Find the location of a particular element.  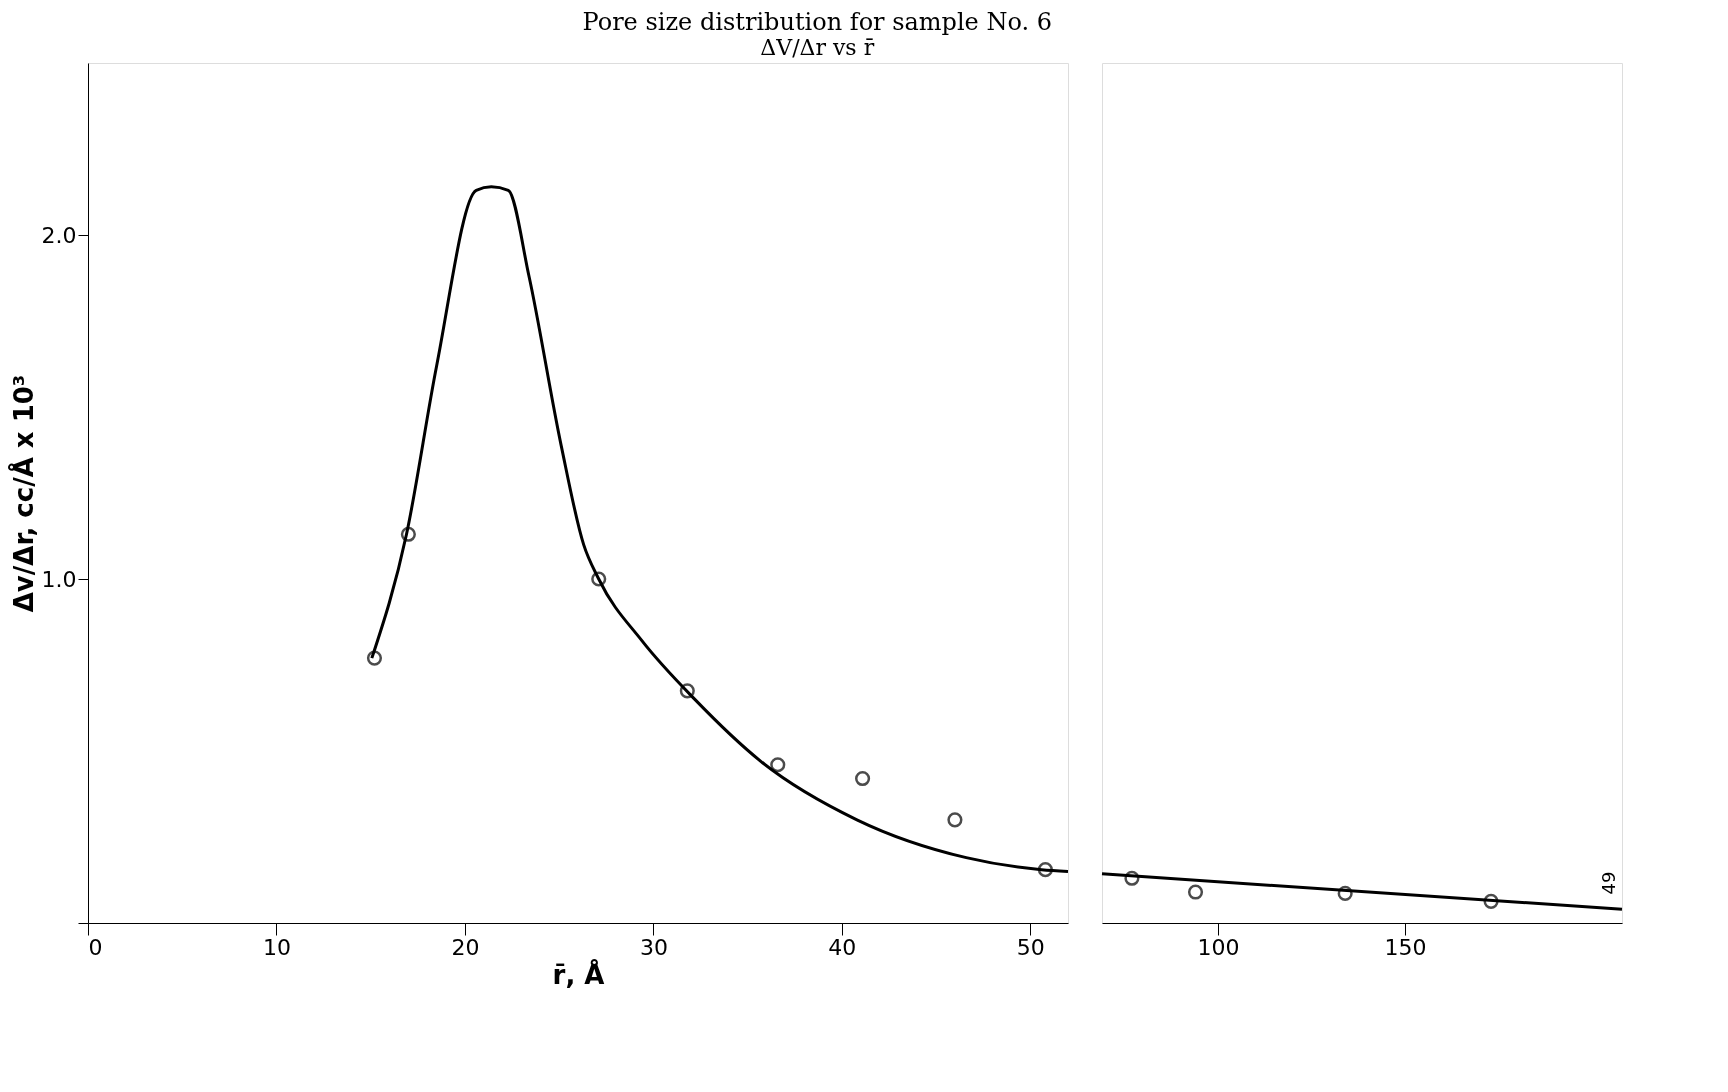

x-tick-label: 30 is located at coordinates (653, 947).